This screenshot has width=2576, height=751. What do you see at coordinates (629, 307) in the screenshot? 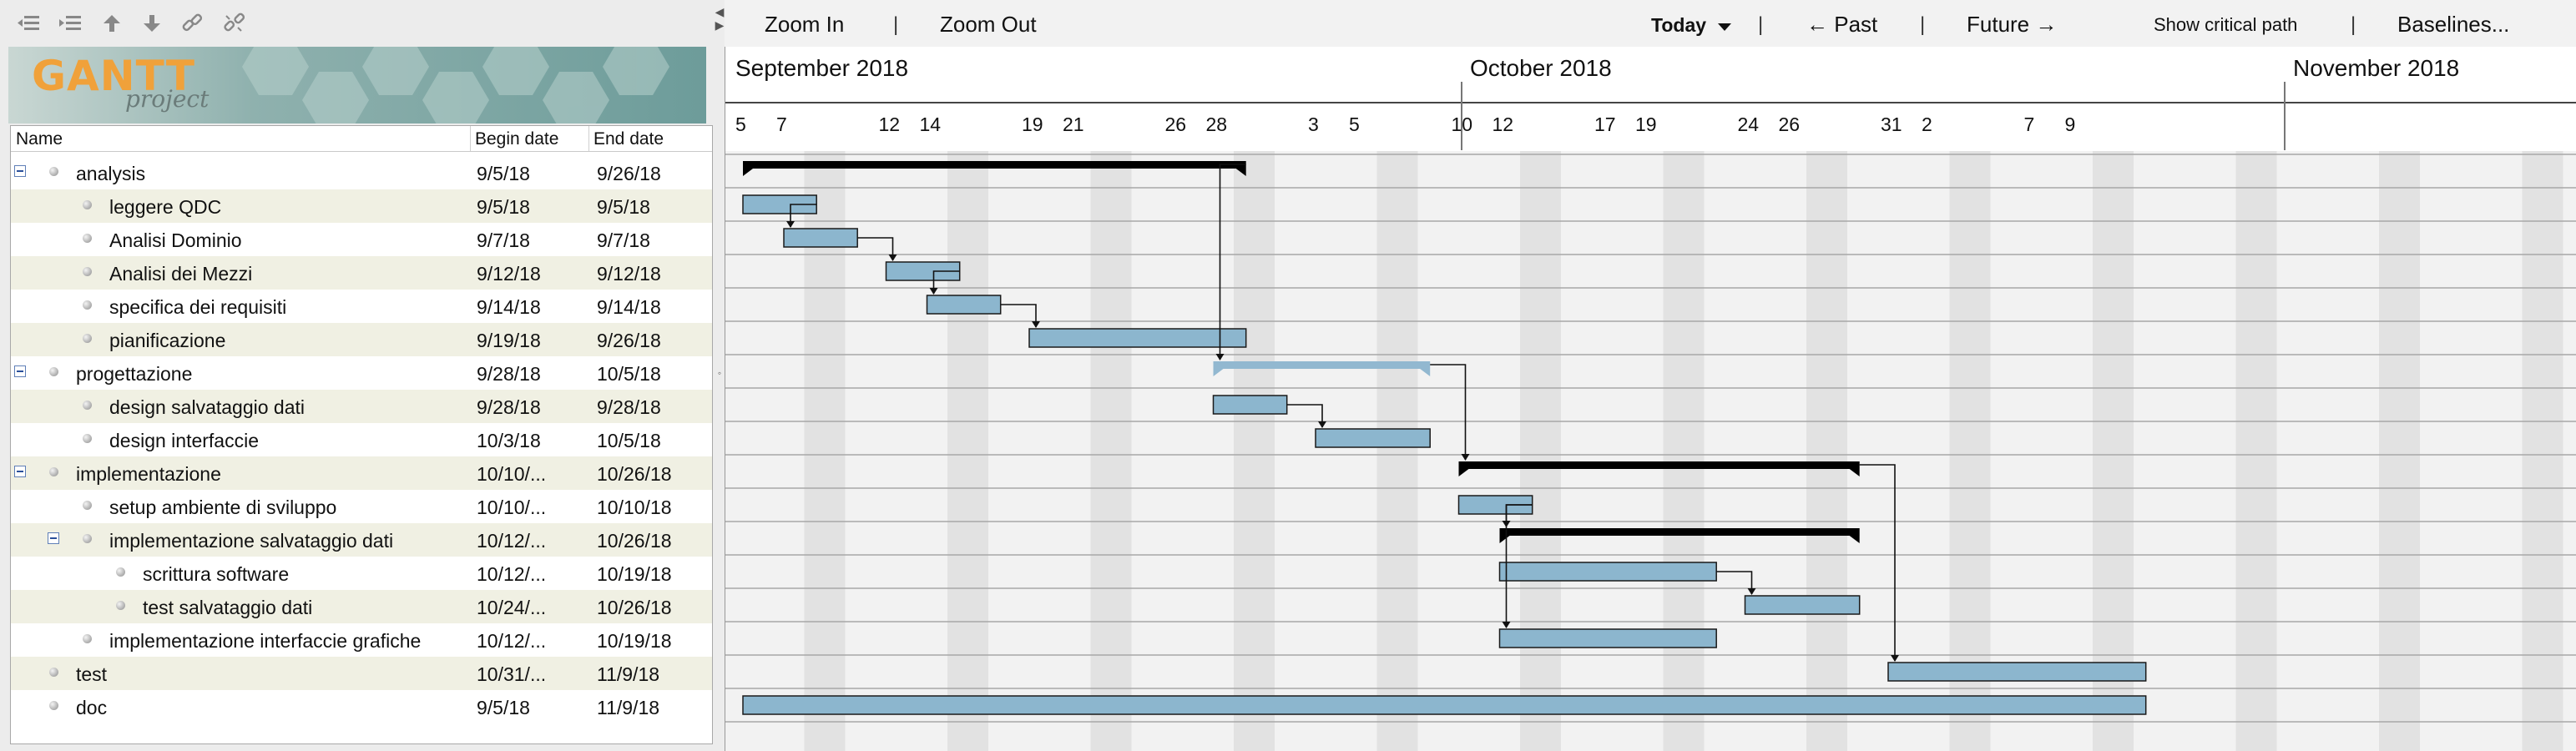
I see `task-end-date: 9/14/18` at bounding box center [629, 307].